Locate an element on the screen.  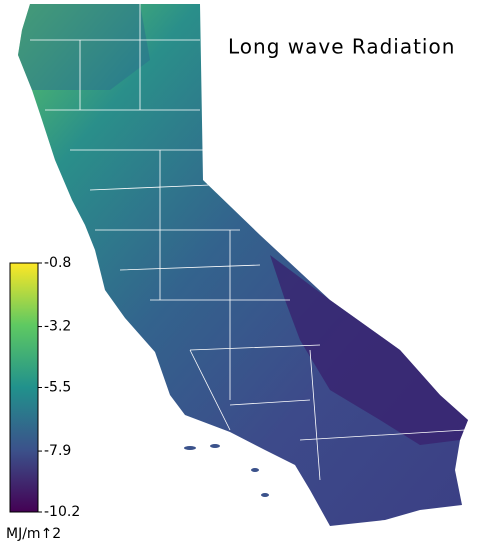
colorbar-tick-label: -0.8 is located at coordinates (57, 263).